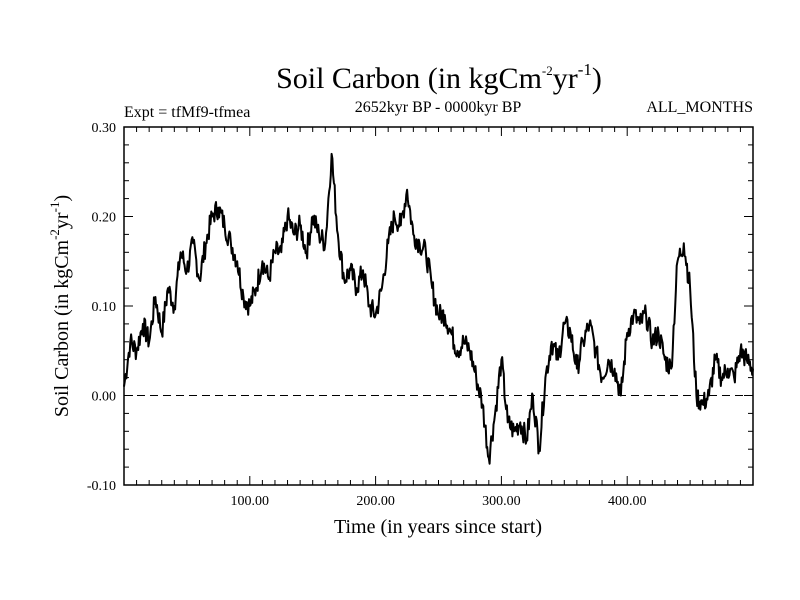 The image size is (800, 600). What do you see at coordinates (104, 397) in the screenshot?
I see `y-tick-label: 0.00` at bounding box center [104, 397].